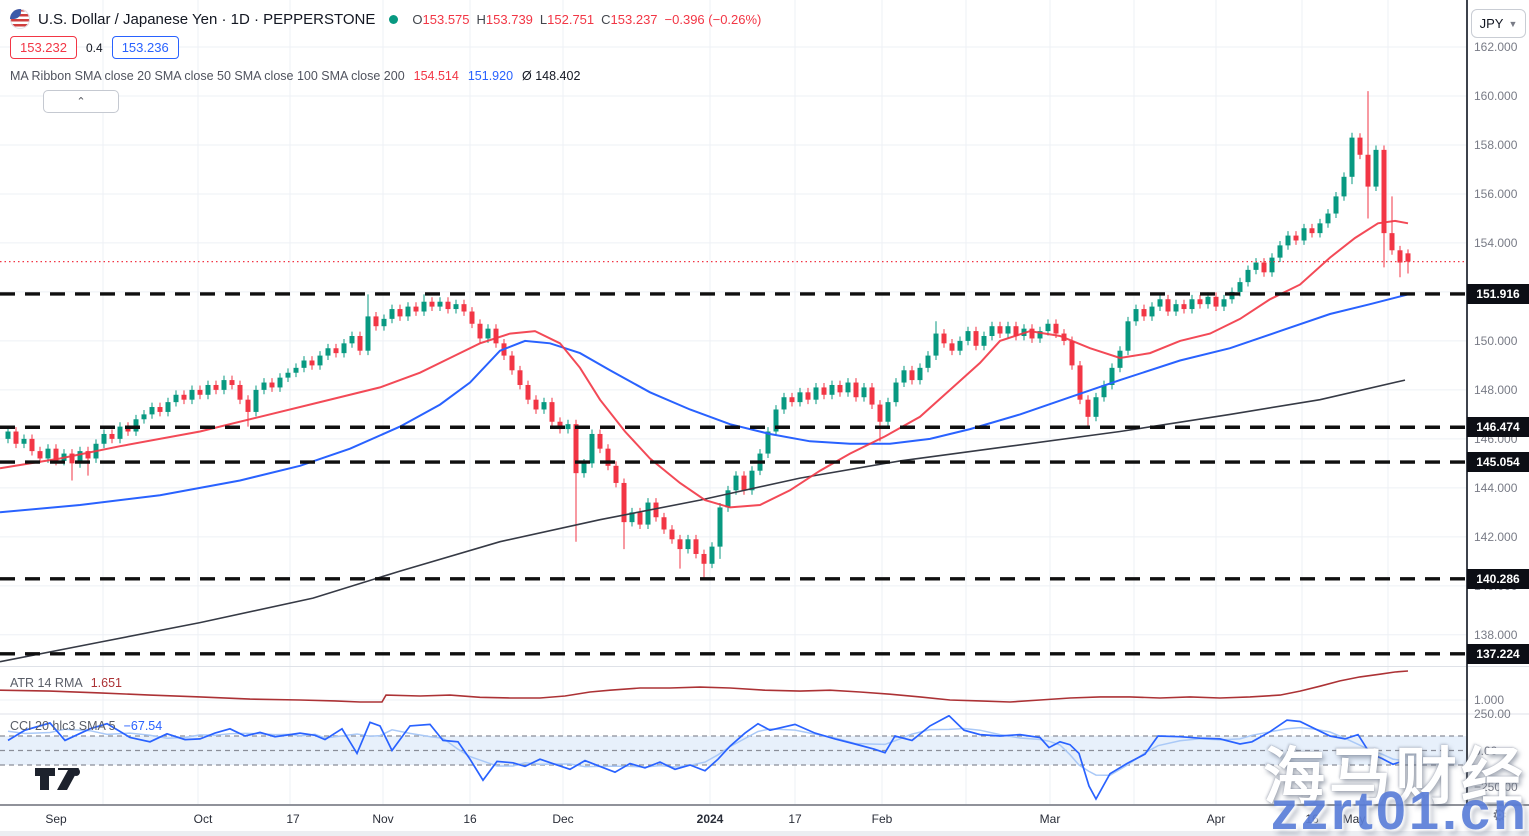 This screenshot has width=1529, height=836. I want to click on atr-line, so click(704, 686).